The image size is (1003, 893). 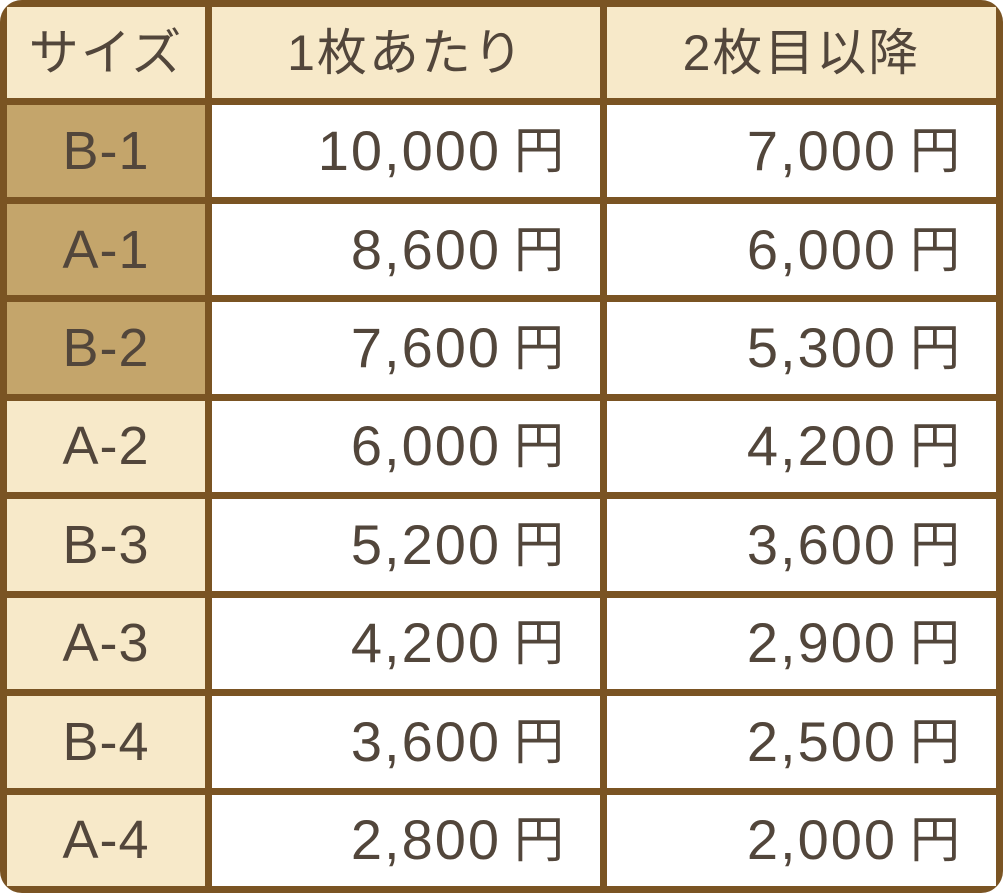 I want to click on price-per-sheet-cell: 2,800 円, so click(x=406, y=840).